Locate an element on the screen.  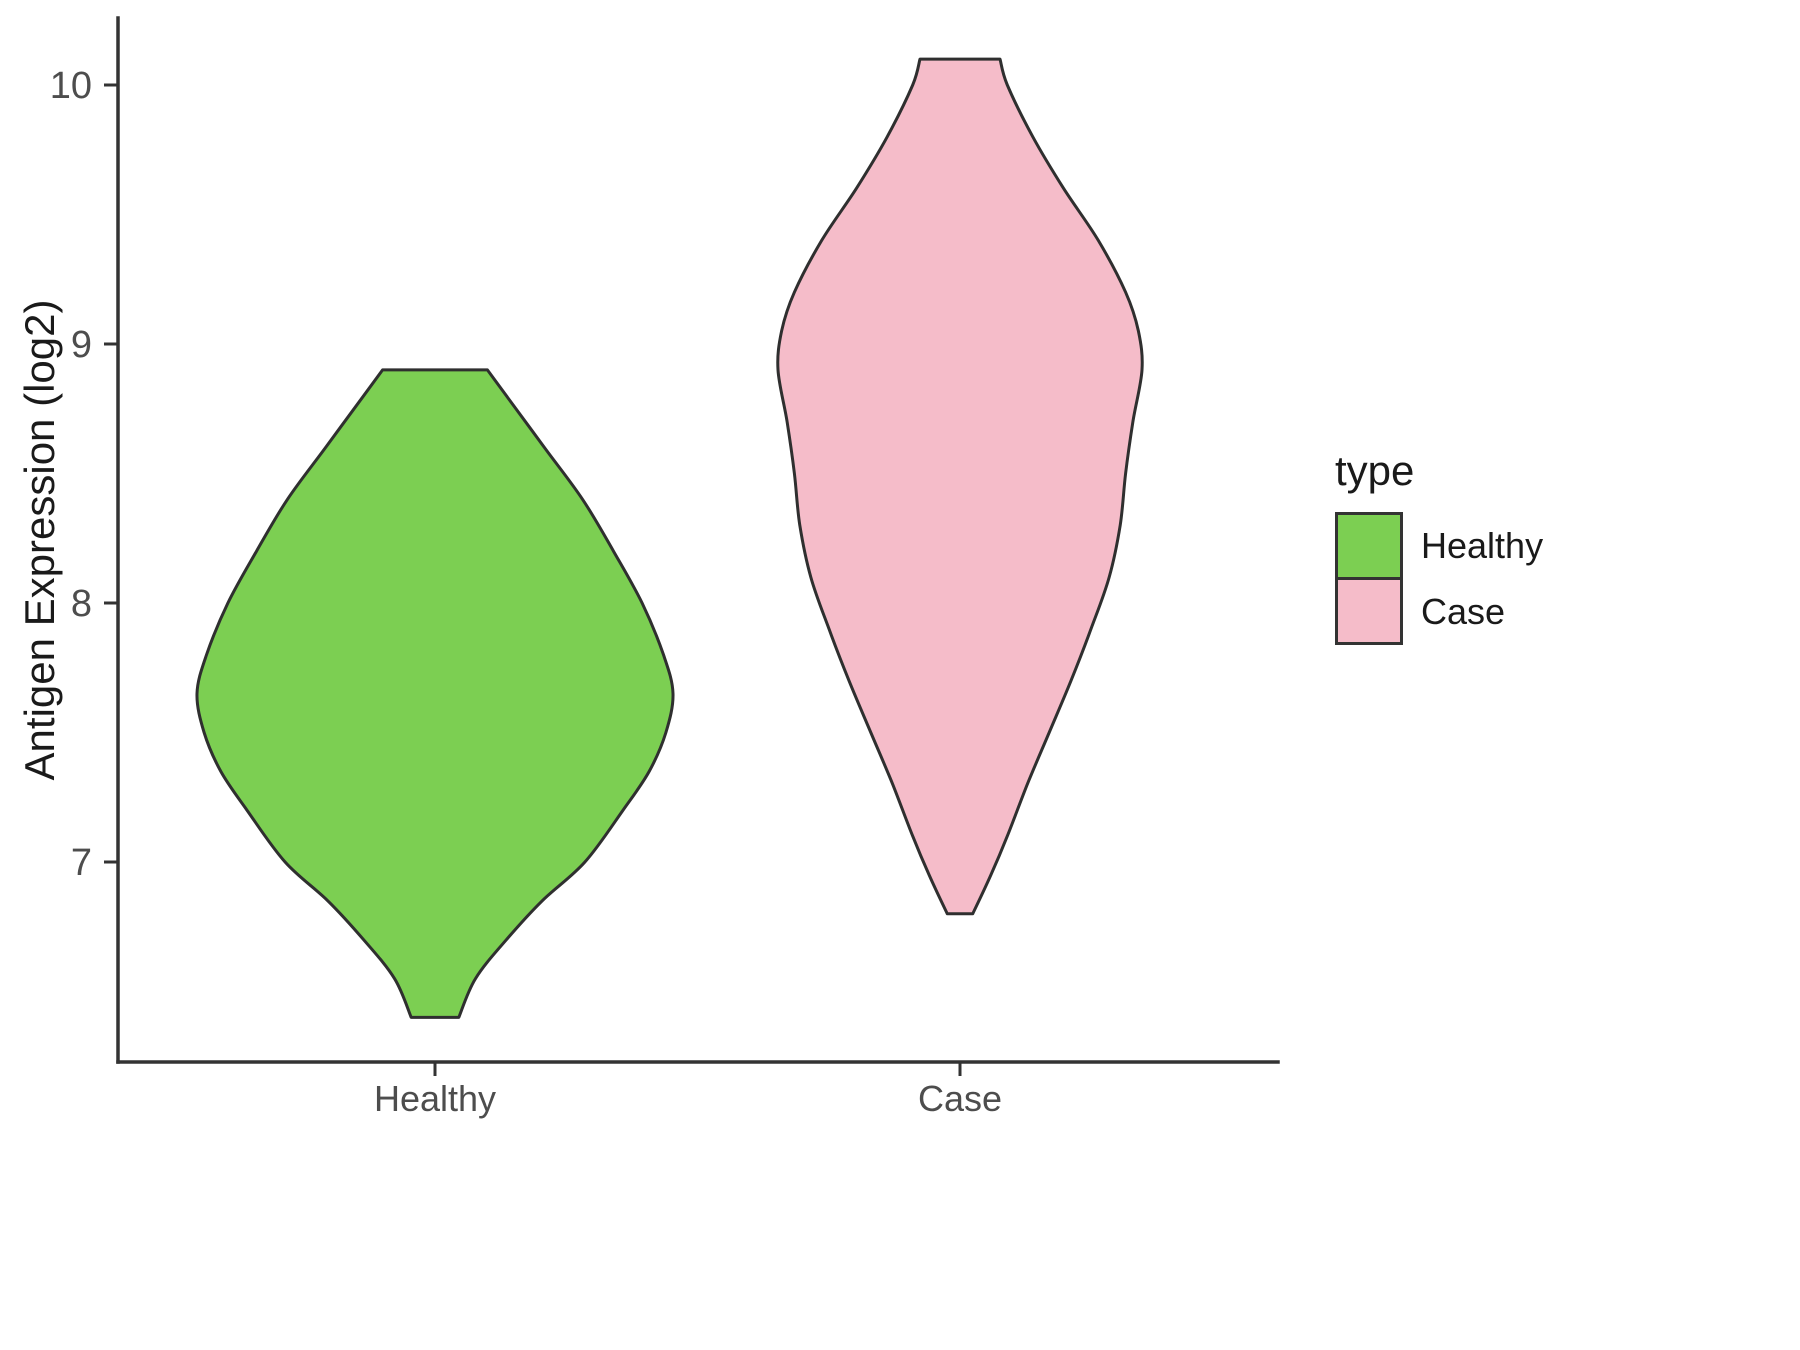
legend-item-case: Case is located at coordinates (1439, 612).